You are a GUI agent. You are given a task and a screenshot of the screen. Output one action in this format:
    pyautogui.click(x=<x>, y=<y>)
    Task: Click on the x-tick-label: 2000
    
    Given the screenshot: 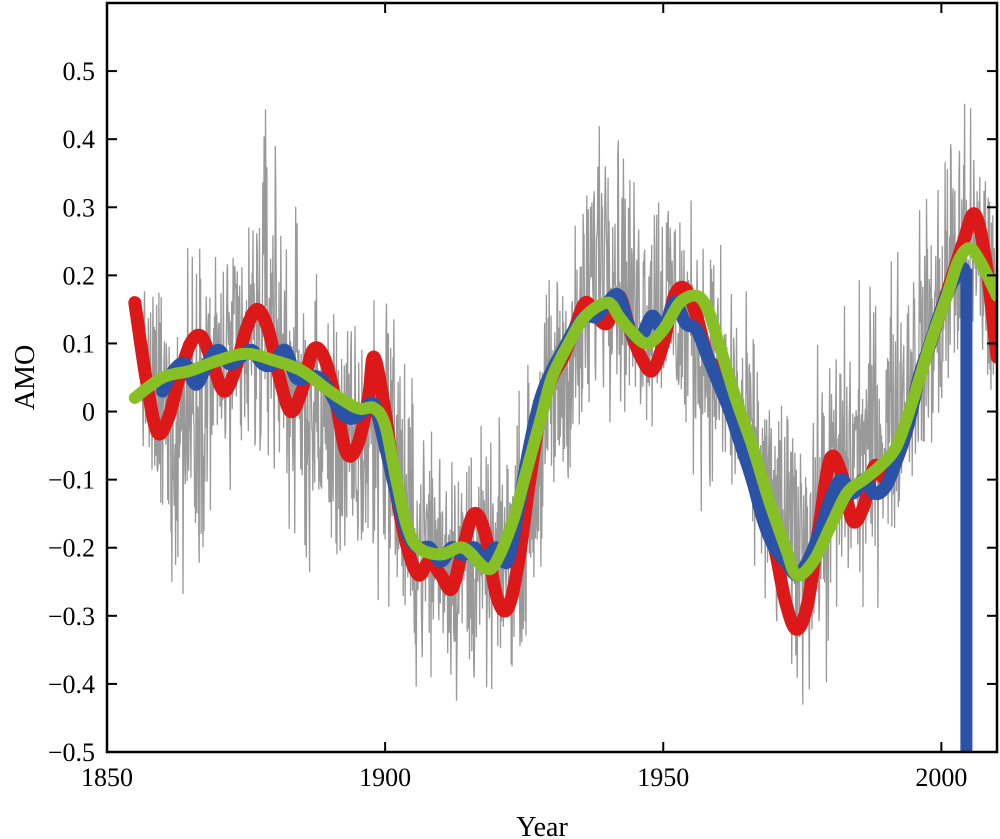 What is the action you would take?
    pyautogui.click(x=941, y=777)
    